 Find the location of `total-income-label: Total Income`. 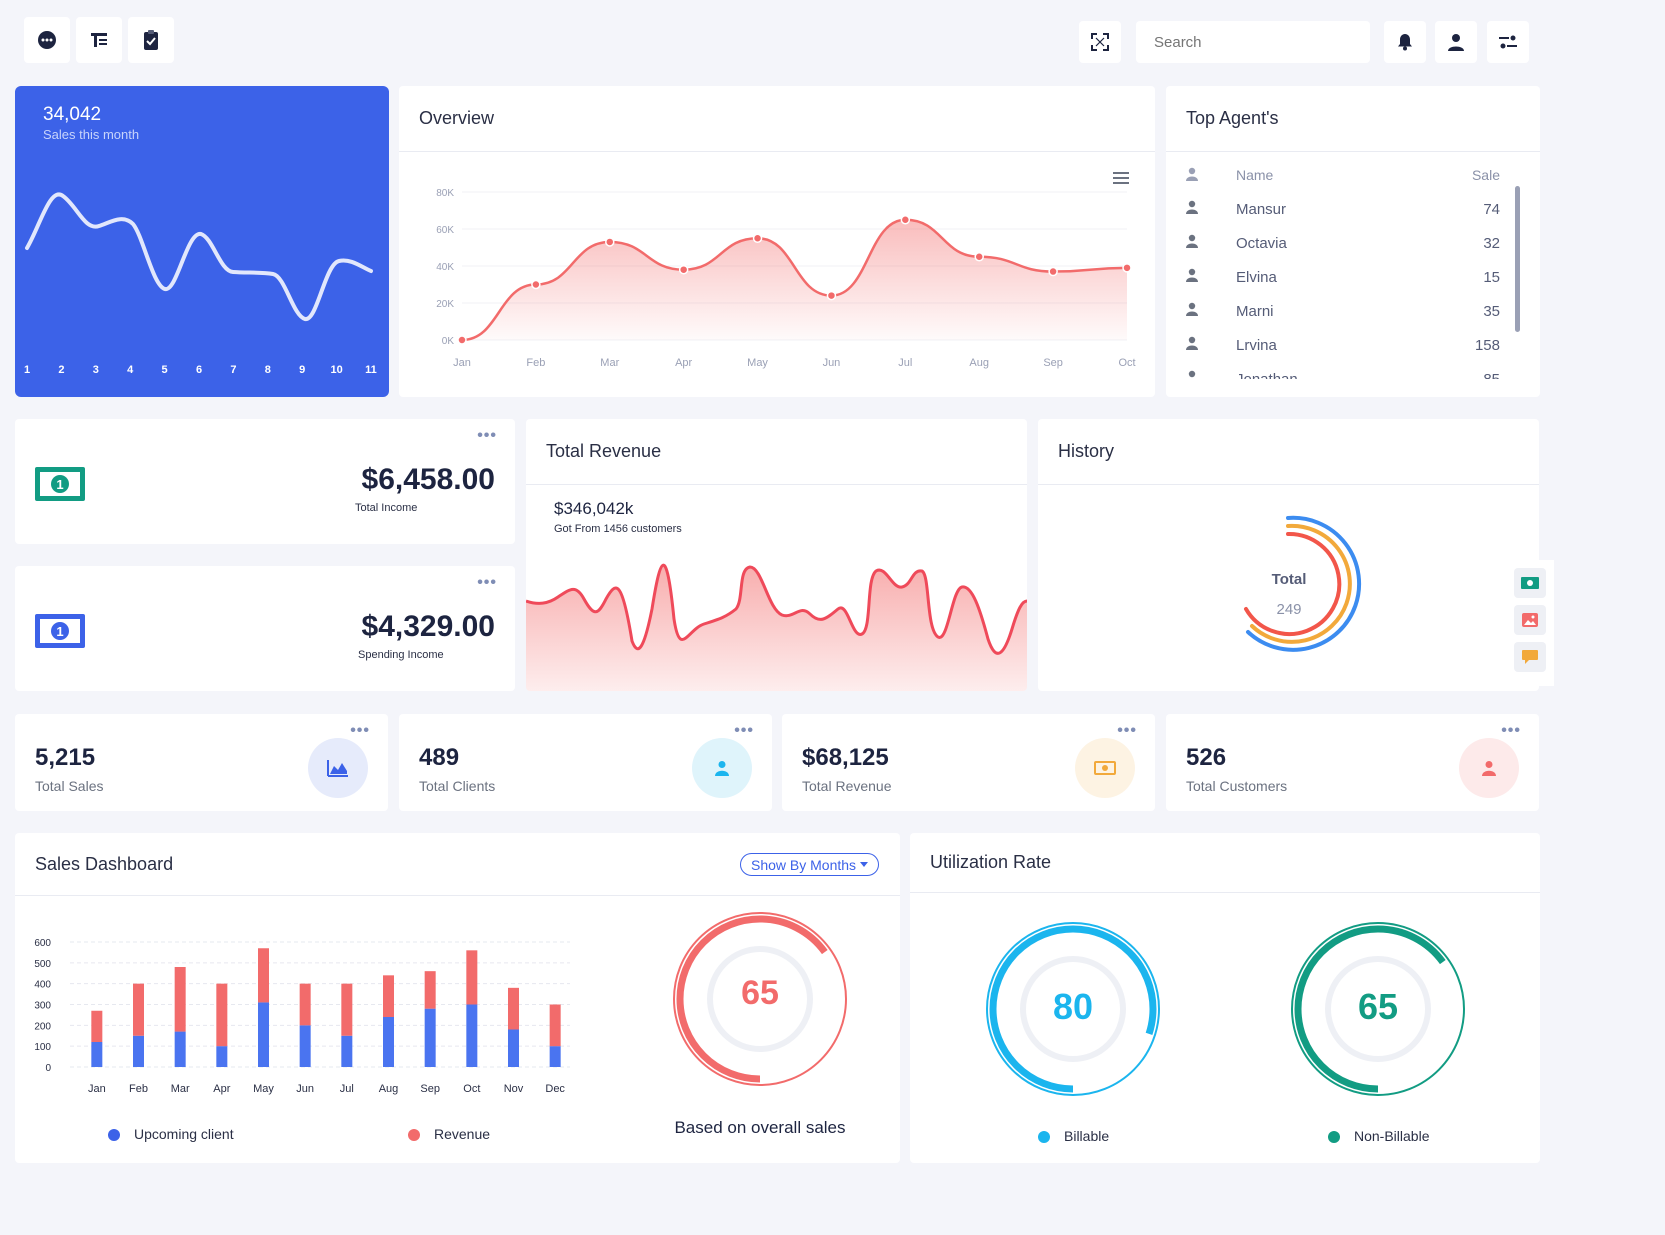

total-income-label: Total Income is located at coordinates (386, 508).